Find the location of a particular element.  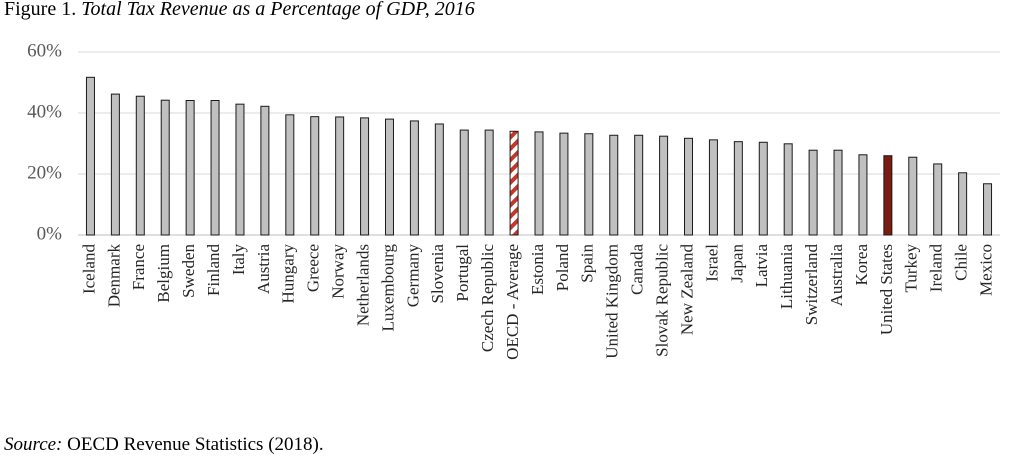

source-note: Source: OECD Revenue Statistics (2018). is located at coordinates (164, 444).